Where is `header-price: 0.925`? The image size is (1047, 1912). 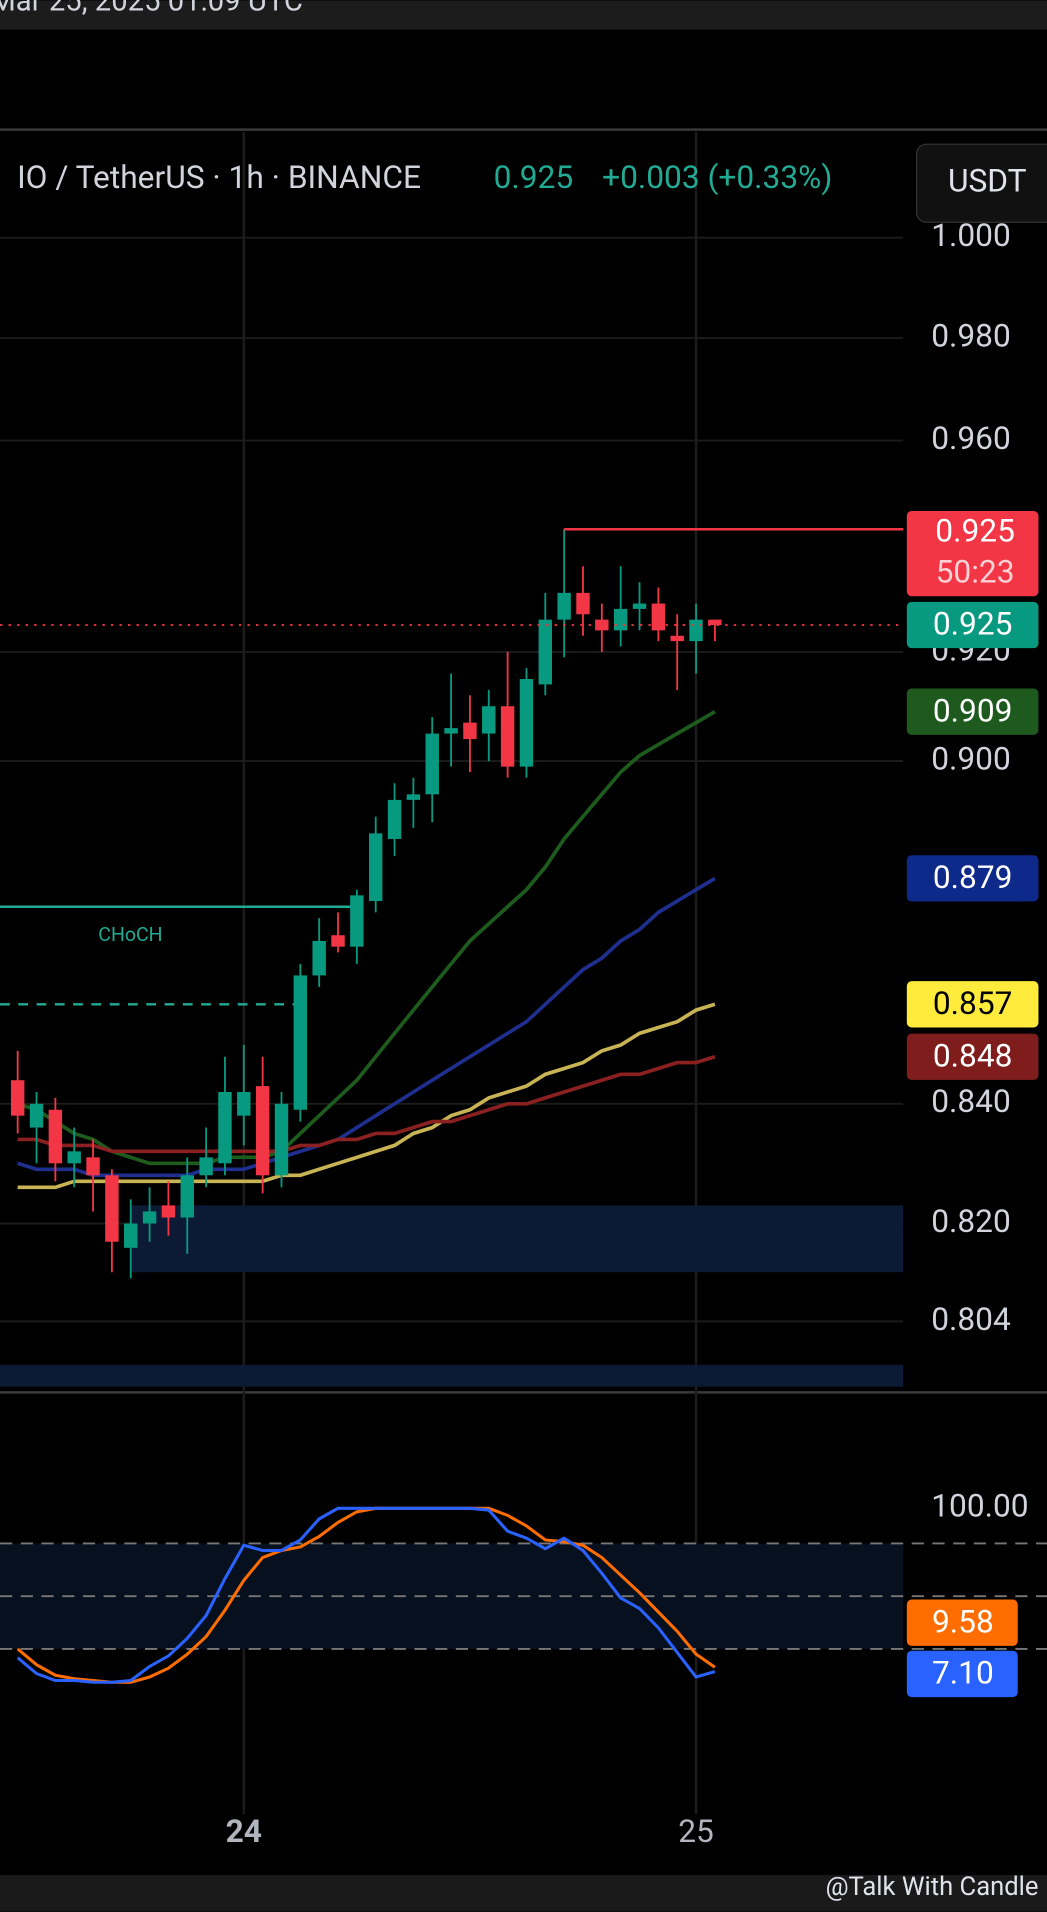 header-price: 0.925 is located at coordinates (534, 177).